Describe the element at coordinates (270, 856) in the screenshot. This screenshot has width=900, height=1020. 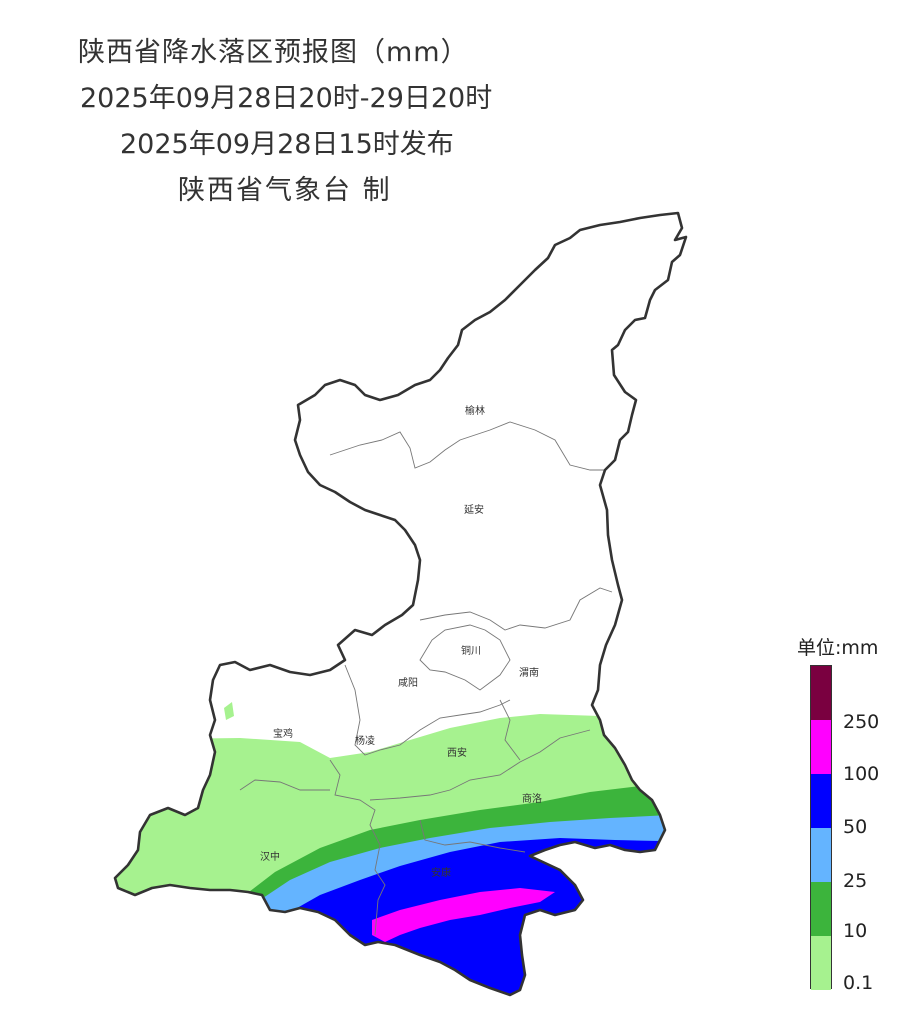
I see `city-label-hanzhong: 汉中` at that location.